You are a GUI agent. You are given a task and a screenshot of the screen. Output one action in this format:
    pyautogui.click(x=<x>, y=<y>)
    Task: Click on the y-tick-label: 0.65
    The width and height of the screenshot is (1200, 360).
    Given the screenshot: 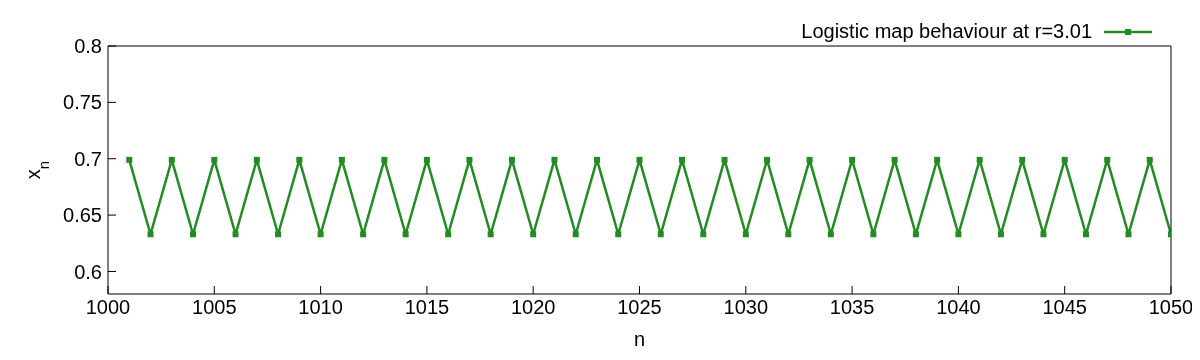 What is the action you would take?
    pyautogui.click(x=82, y=215)
    